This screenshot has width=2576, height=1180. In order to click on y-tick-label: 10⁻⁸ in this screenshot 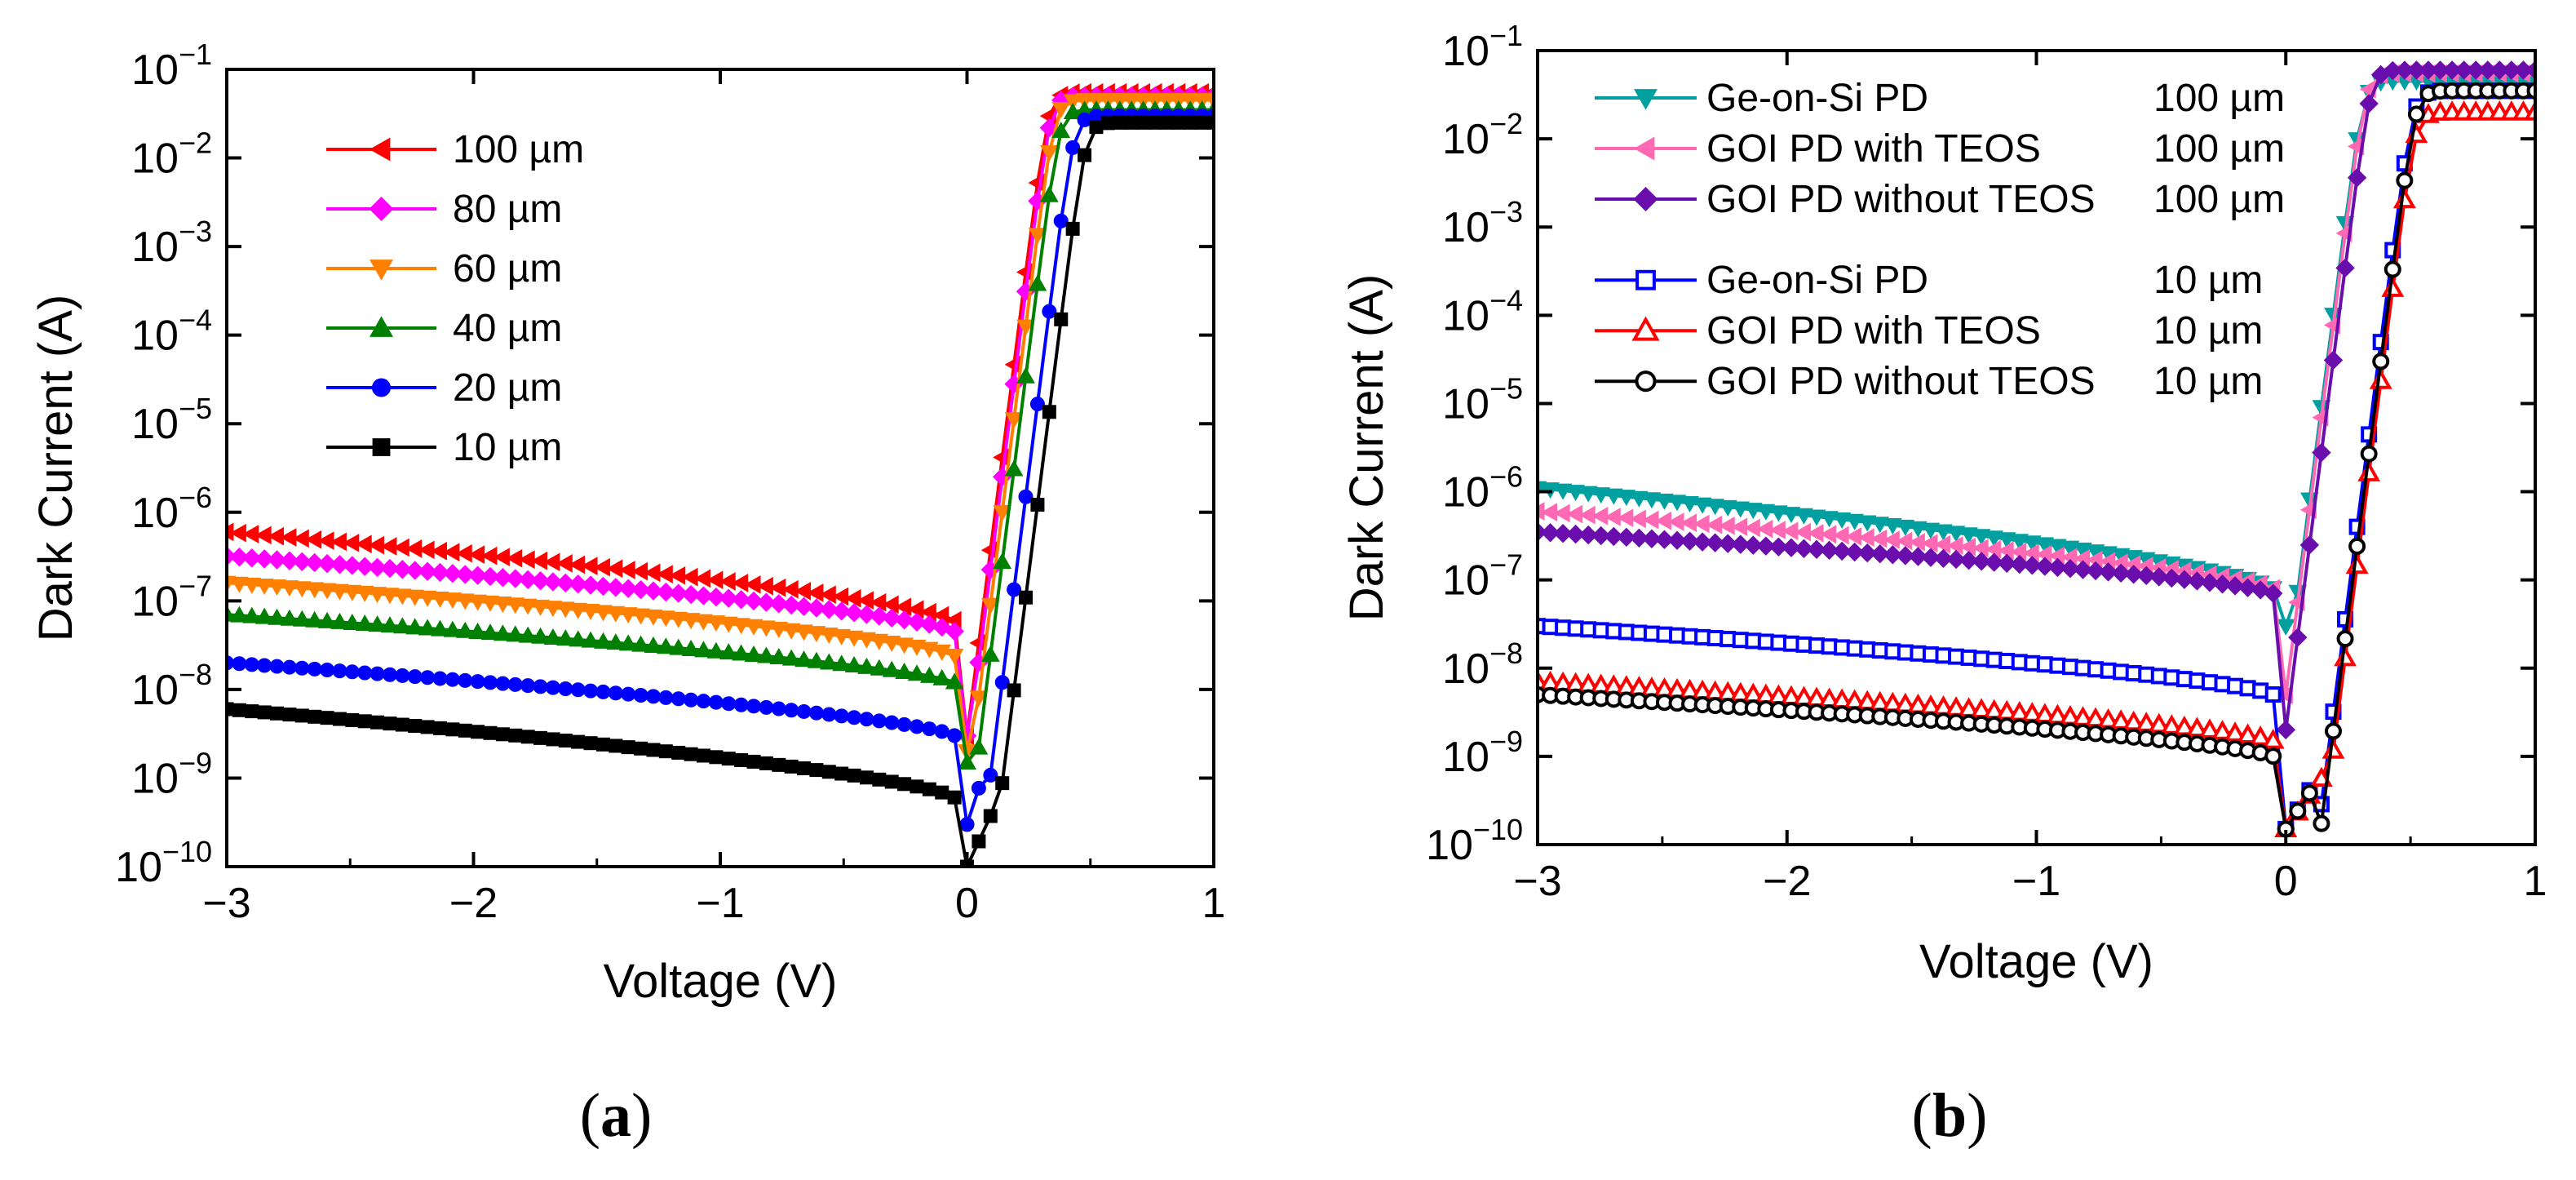, I will do `click(171, 686)`.